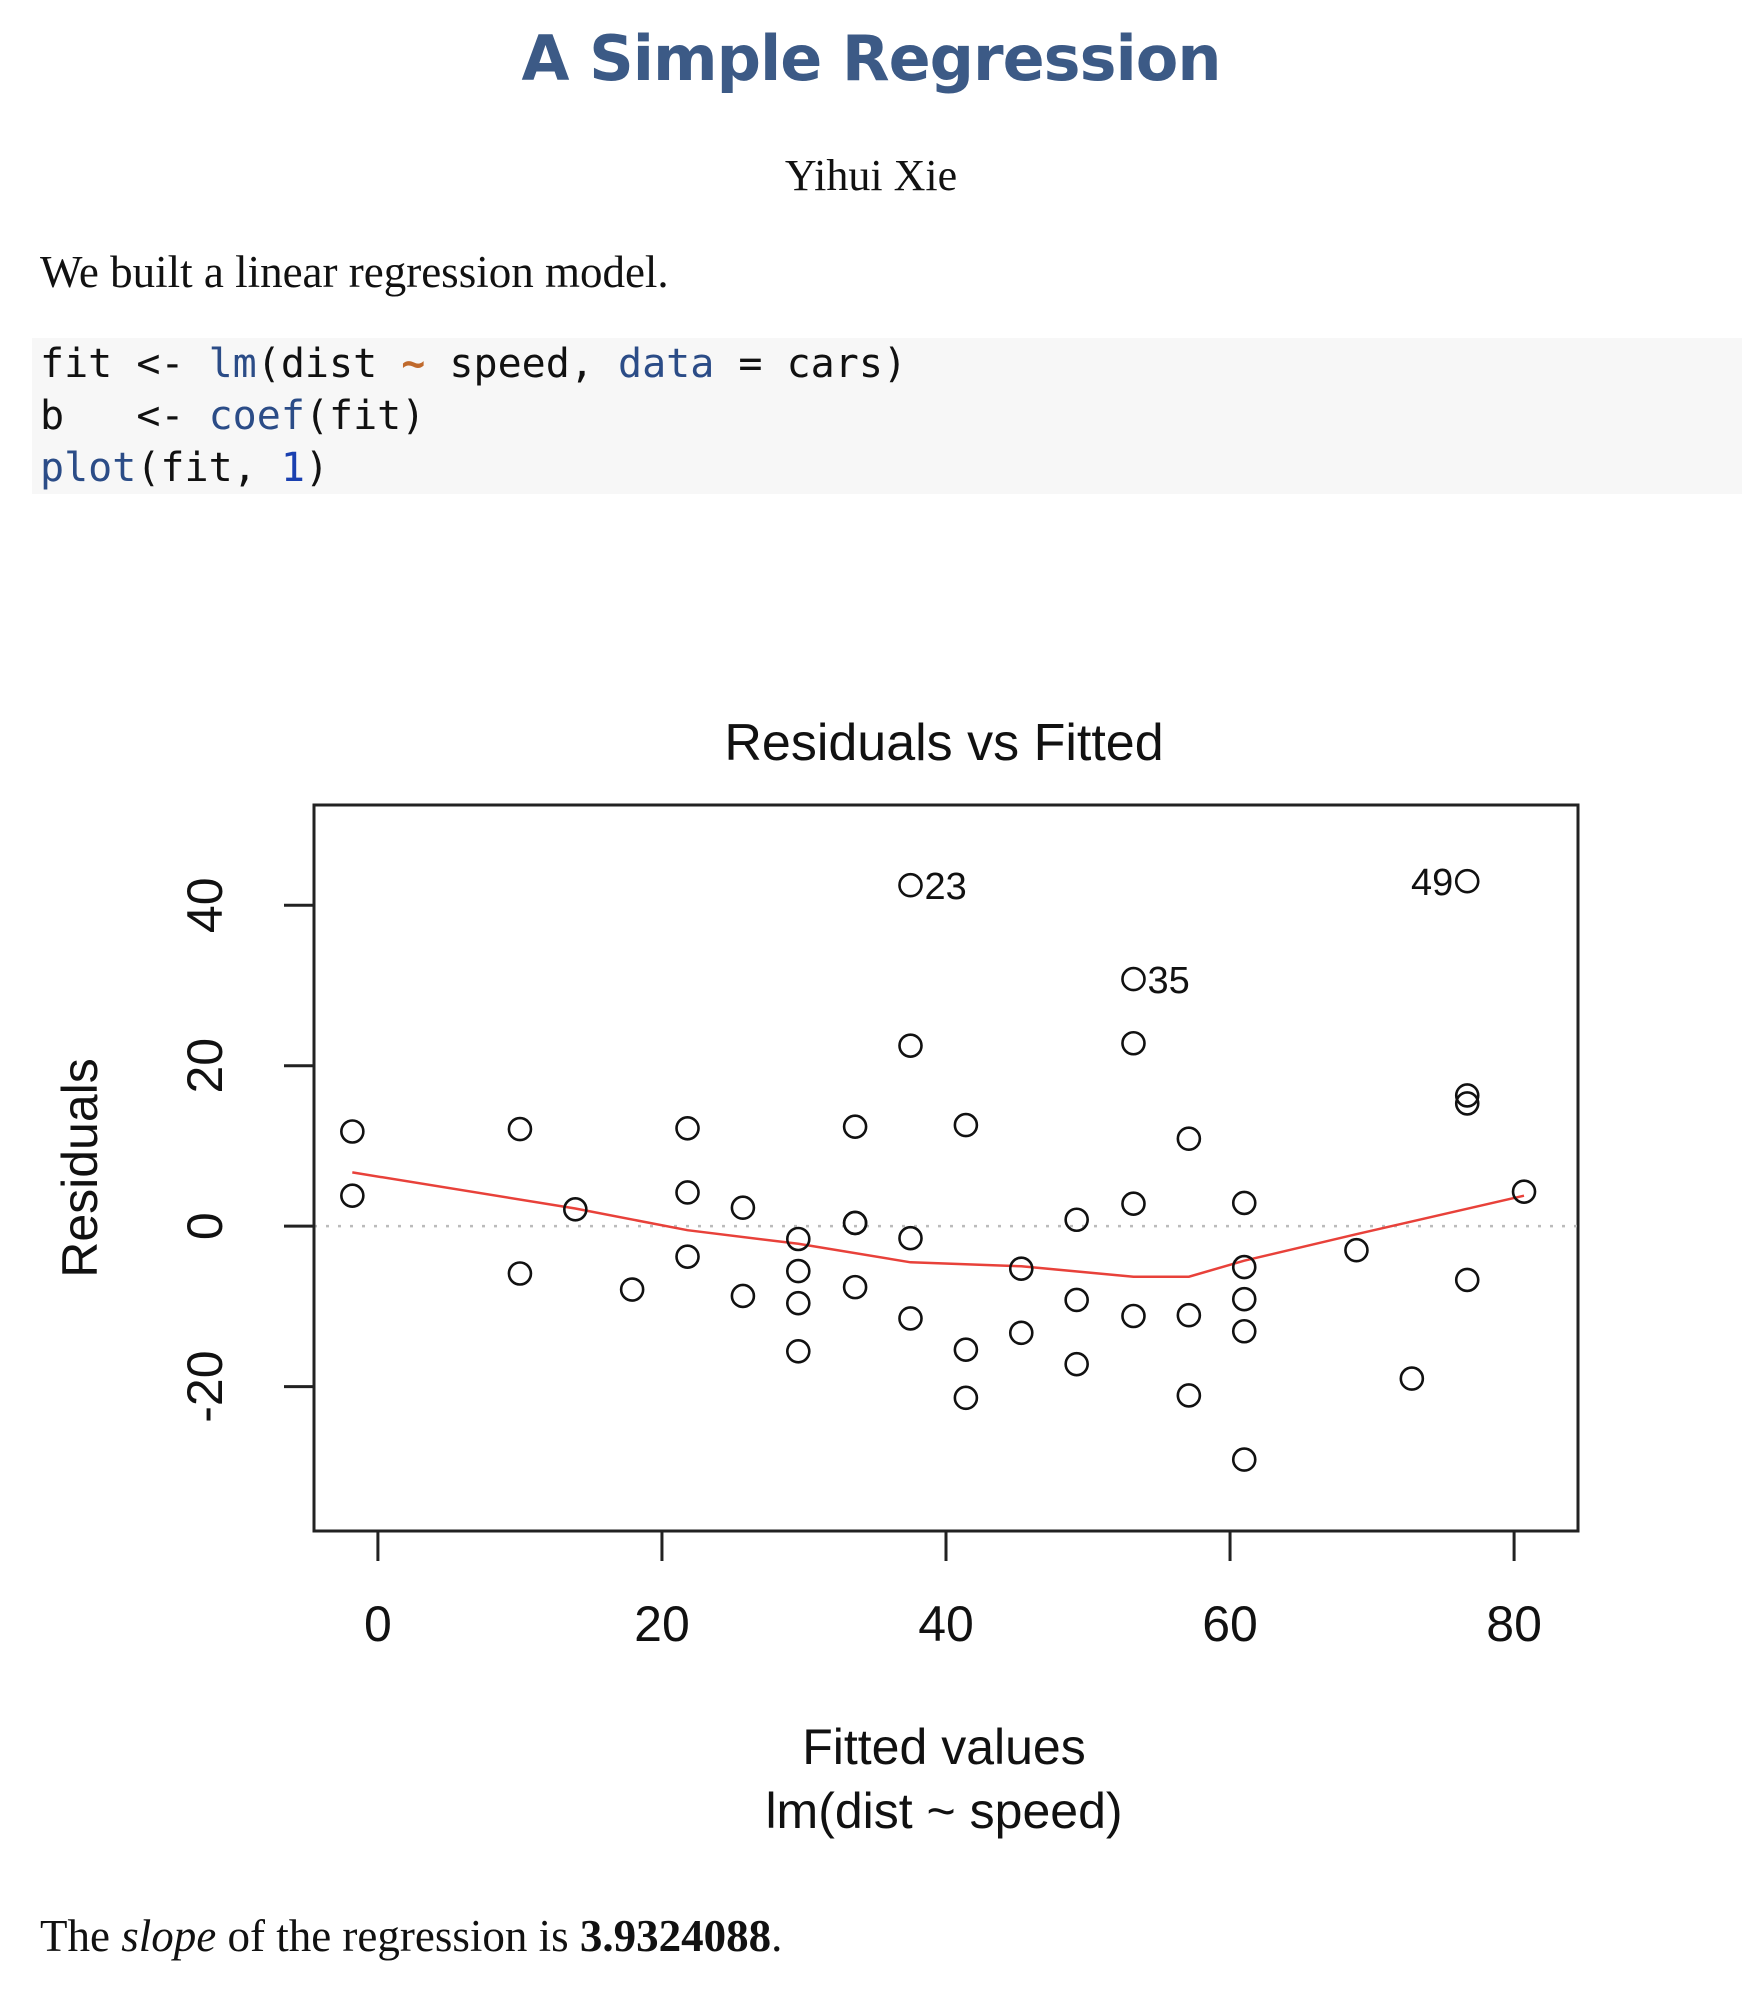 This screenshot has height=1994, width=1742. What do you see at coordinates (662, 1624) in the screenshot?
I see `x-tick-label: 20` at bounding box center [662, 1624].